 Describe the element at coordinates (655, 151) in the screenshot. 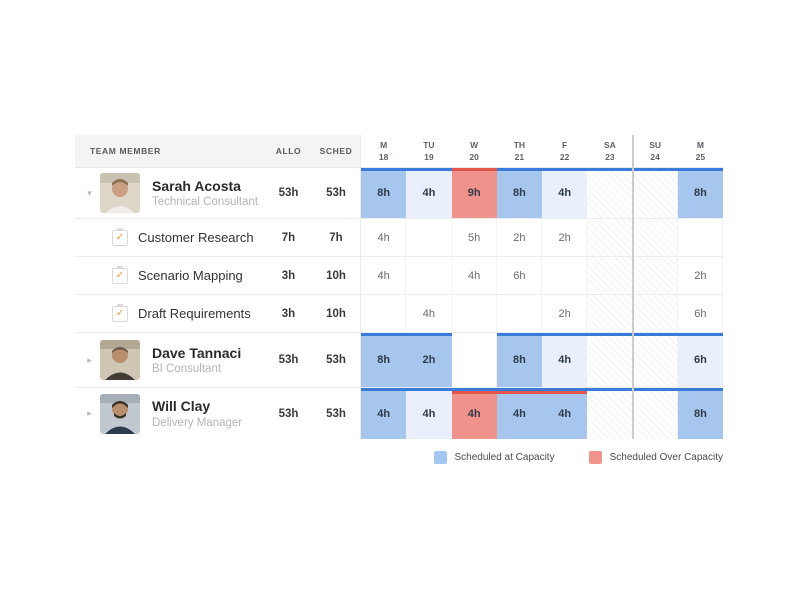

I see `day-header-su24: SU 24` at that location.